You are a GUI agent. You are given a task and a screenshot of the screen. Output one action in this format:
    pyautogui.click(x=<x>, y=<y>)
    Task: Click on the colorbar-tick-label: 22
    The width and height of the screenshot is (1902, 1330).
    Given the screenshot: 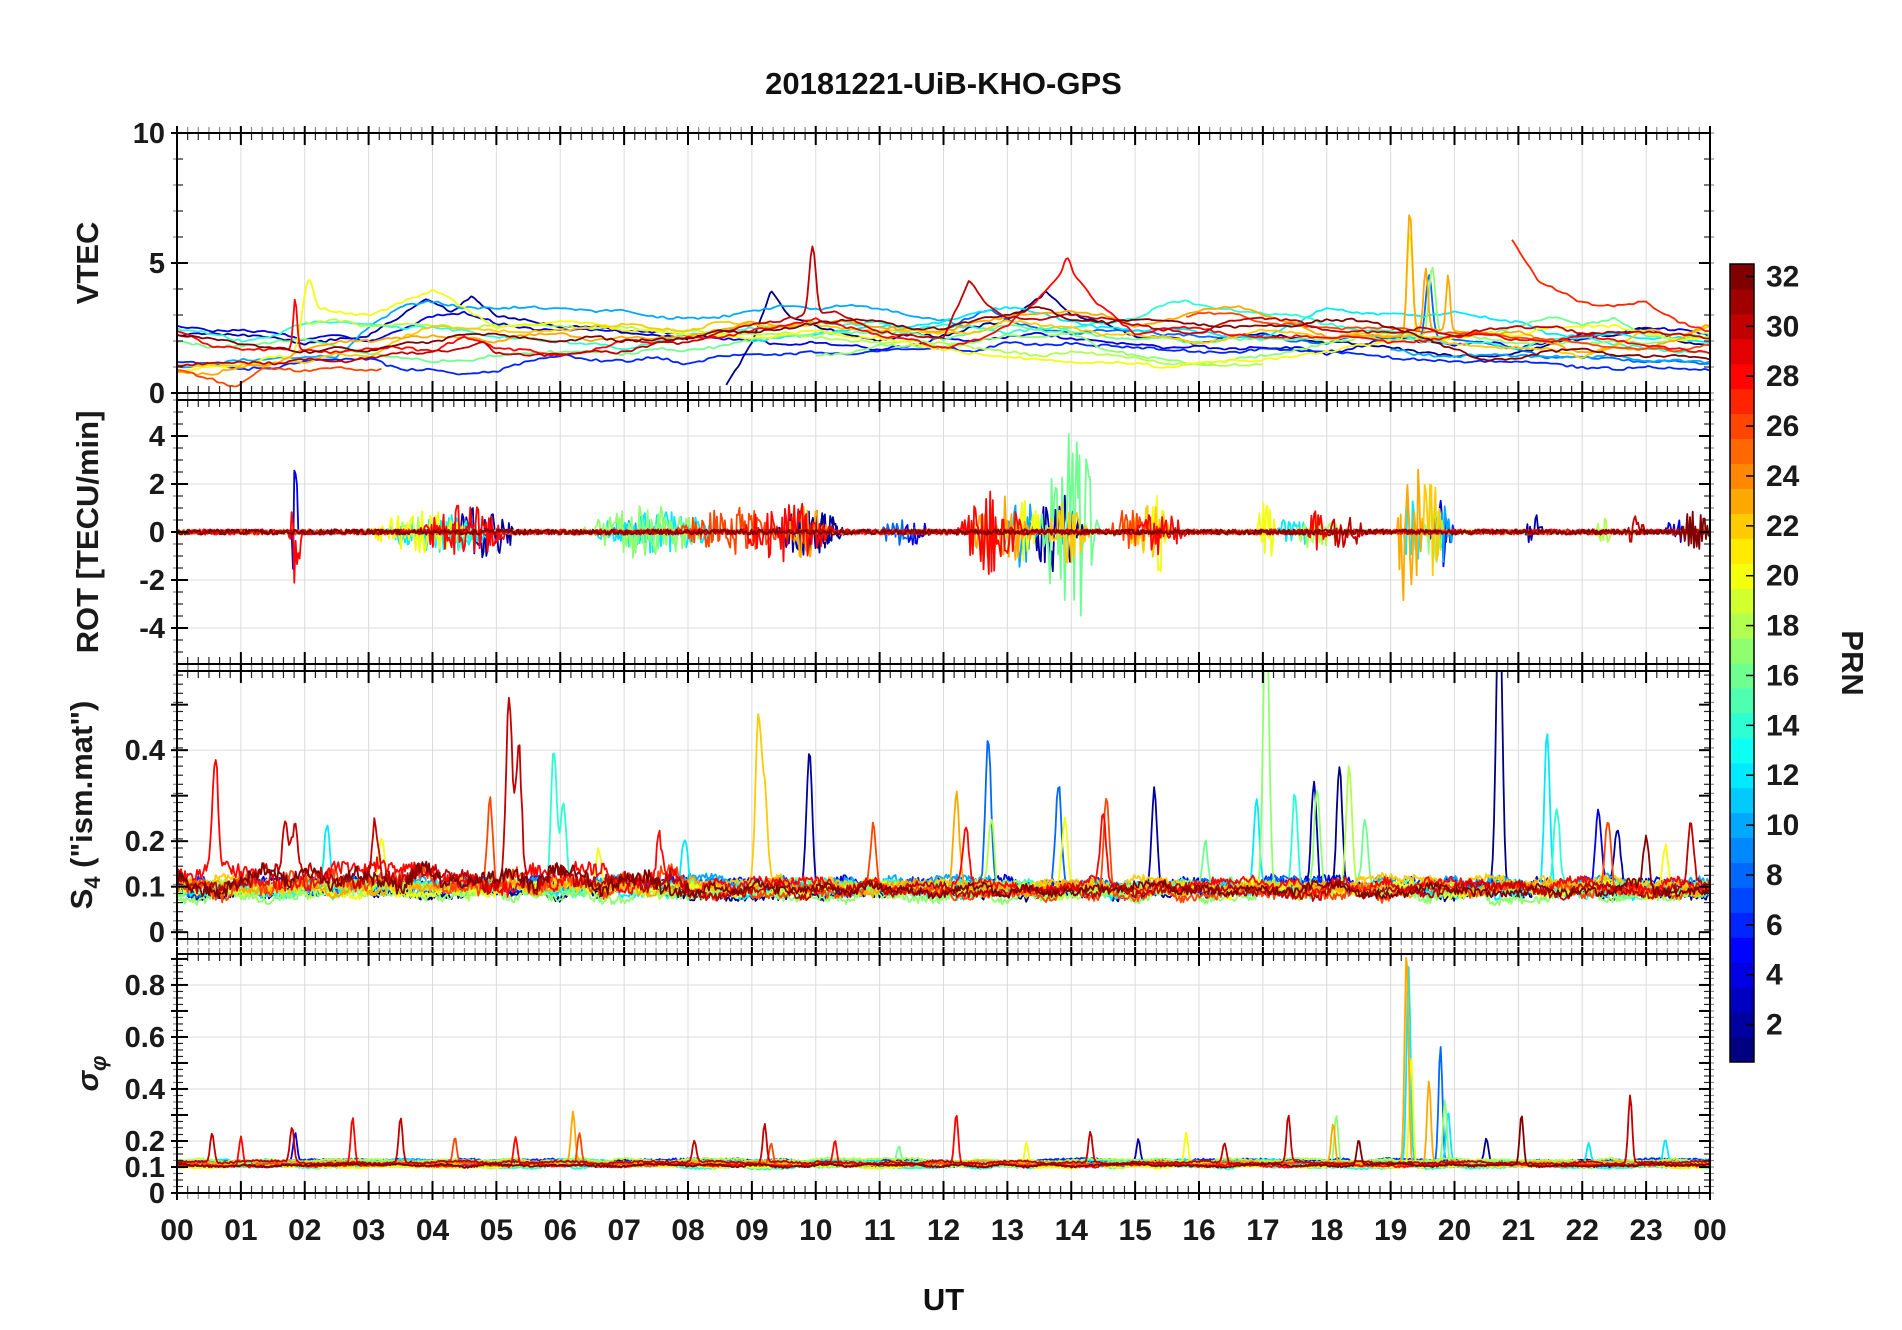 What is the action you would take?
    pyautogui.click(x=1782, y=526)
    